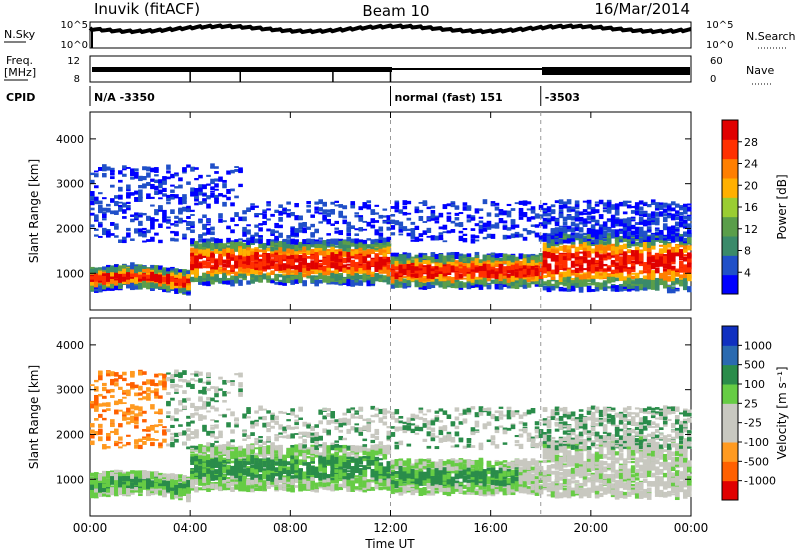 Image resolution: width=800 pixels, height=554 pixels. Describe the element at coordinates (719, 45) in the screenshot. I see `noise-tick-right-low: 10^0` at that location.